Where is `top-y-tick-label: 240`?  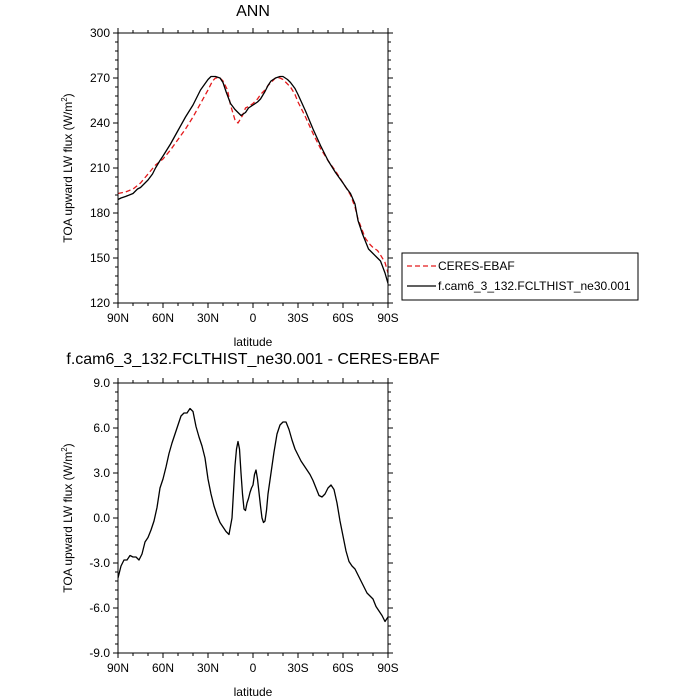
top-y-tick-label: 240 is located at coordinates (100, 123).